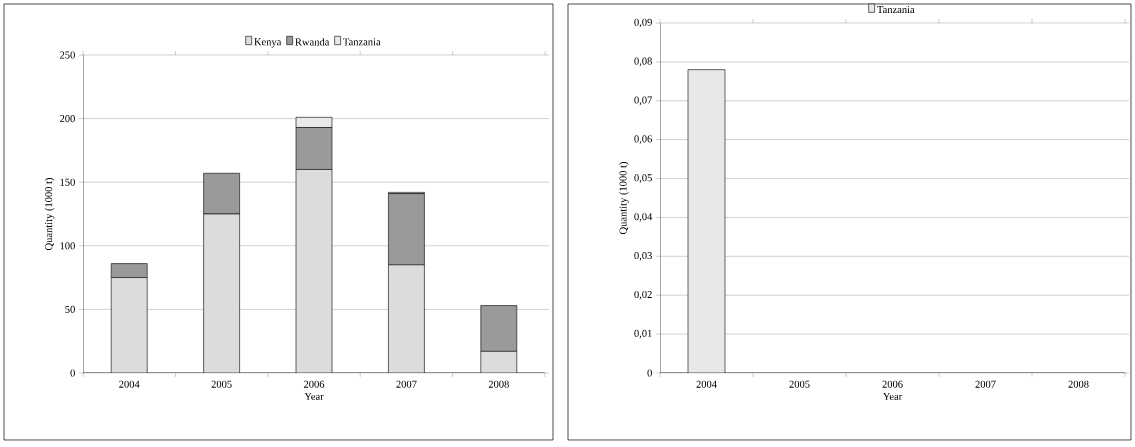  Describe the element at coordinates (643, 23) in the screenshot. I see `y-tick-label: 0,09` at that location.